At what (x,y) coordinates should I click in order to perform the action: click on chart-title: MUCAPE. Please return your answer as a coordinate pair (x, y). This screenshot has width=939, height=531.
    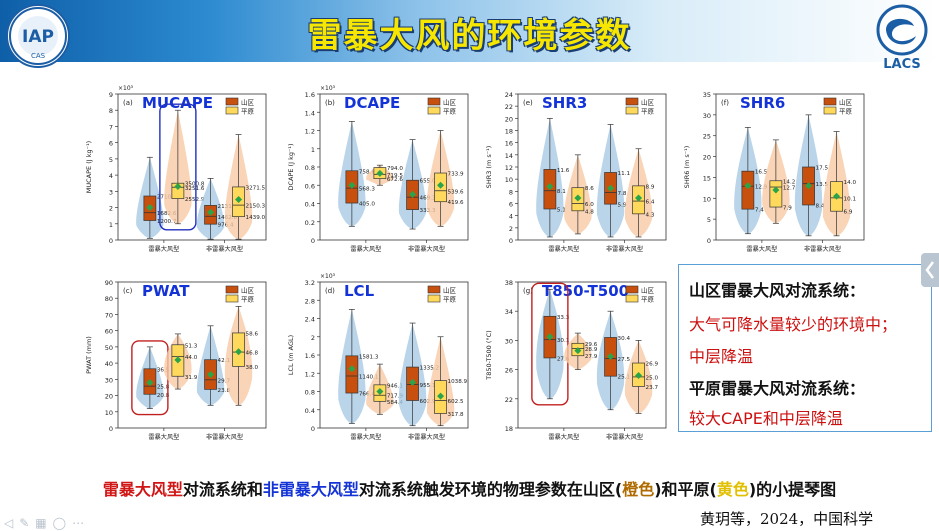
    Looking at the image, I should click on (177, 103).